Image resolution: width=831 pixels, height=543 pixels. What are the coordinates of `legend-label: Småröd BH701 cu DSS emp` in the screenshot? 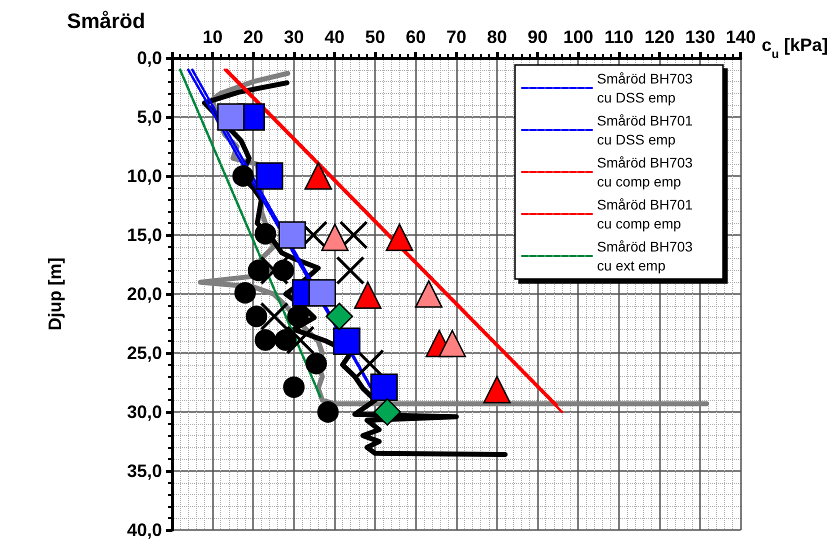 It's located at (647, 130).